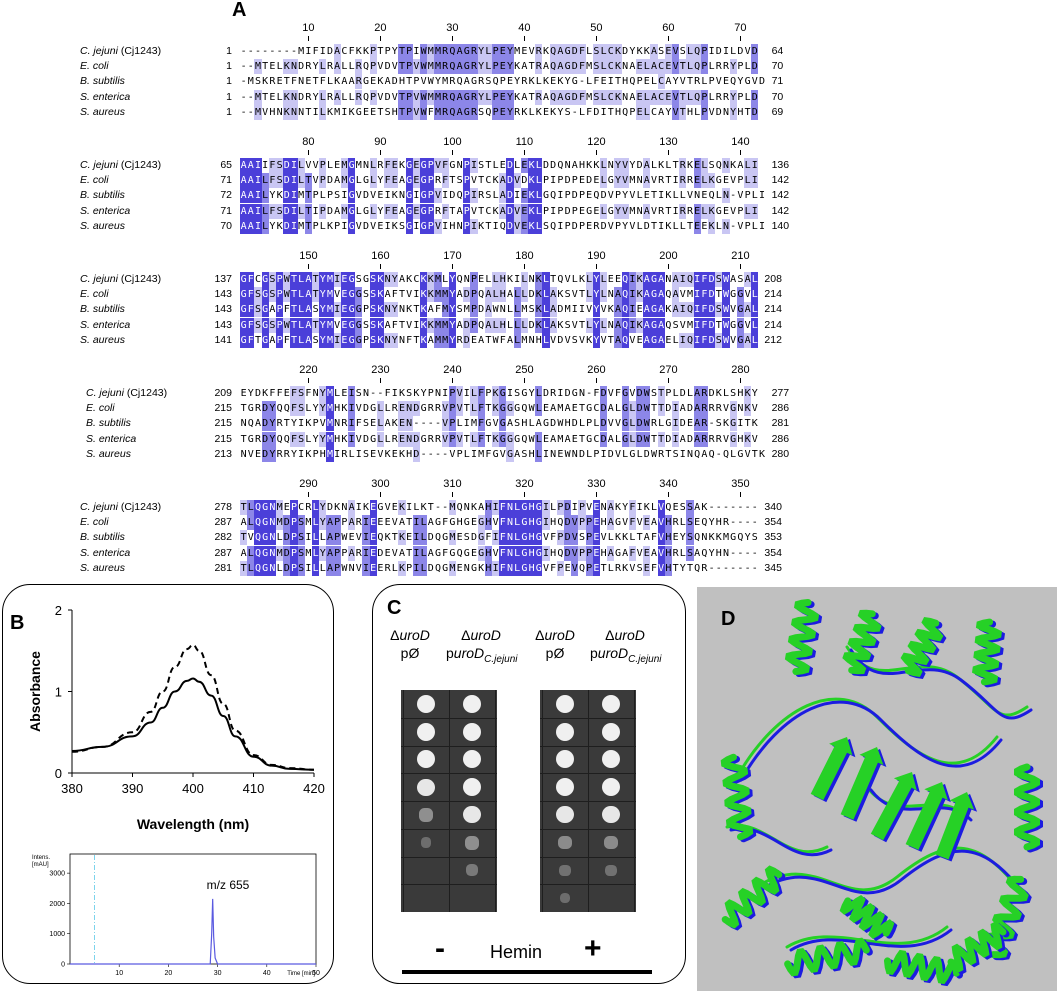  What do you see at coordinates (531, 454) in the screenshot?
I see `residue: H` at bounding box center [531, 454].